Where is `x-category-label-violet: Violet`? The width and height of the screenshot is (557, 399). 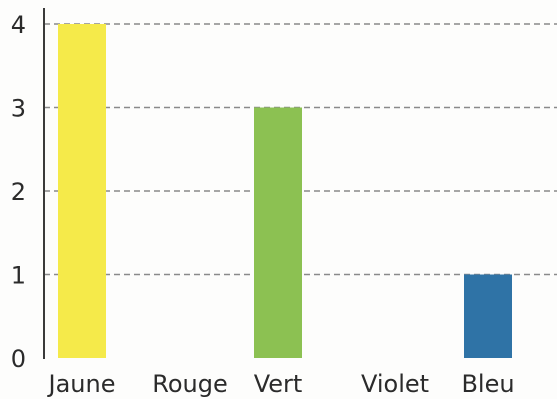
x-category-label-violet: Violet is located at coordinates (395, 384).